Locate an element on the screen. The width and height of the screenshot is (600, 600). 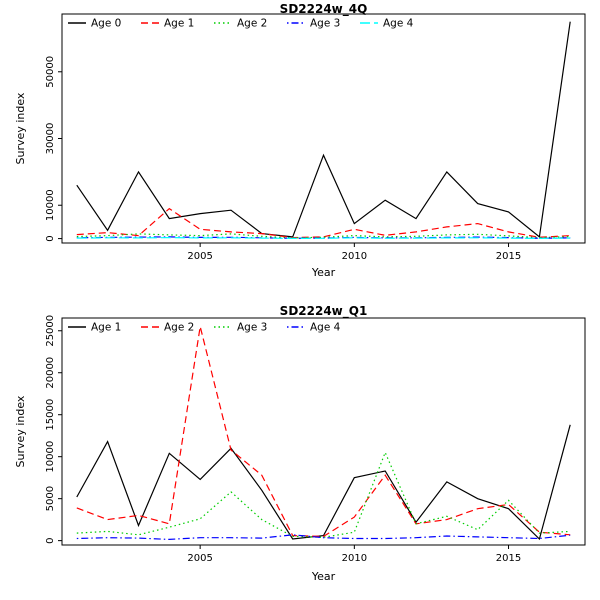
y-tick-label: 25000 is located at coordinates (50, 331).